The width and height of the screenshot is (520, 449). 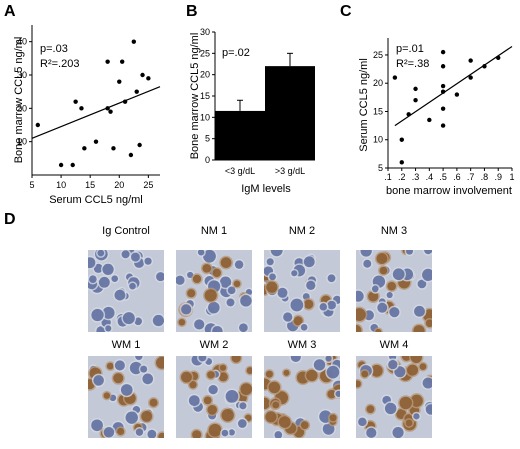 What do you see at coordinates (364, 105) in the screenshot?
I see `panel-c-y-axis-label: Serum CCL5 ng/ml` at bounding box center [364, 105].